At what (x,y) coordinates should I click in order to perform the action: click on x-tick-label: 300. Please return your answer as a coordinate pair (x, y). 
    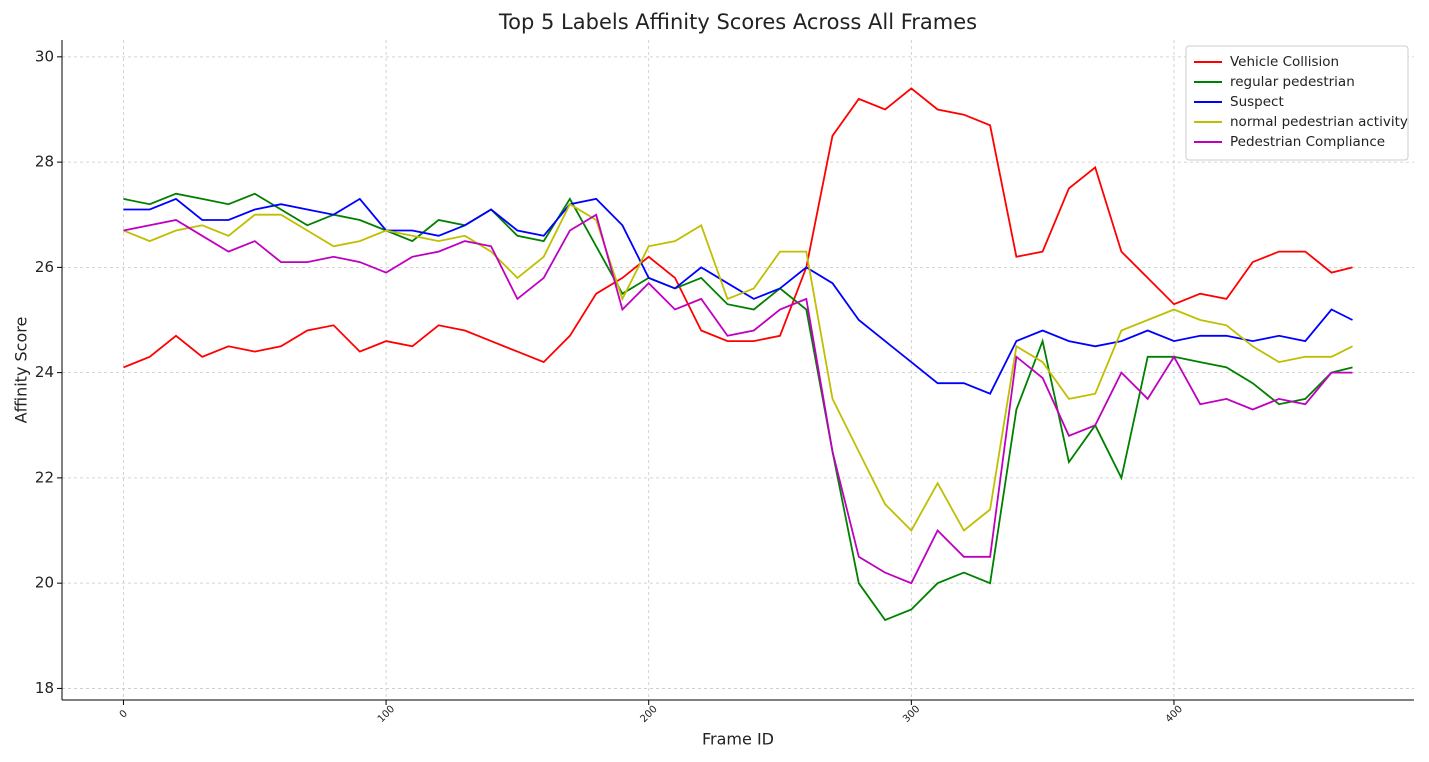
    Looking at the image, I should click on (911, 714).